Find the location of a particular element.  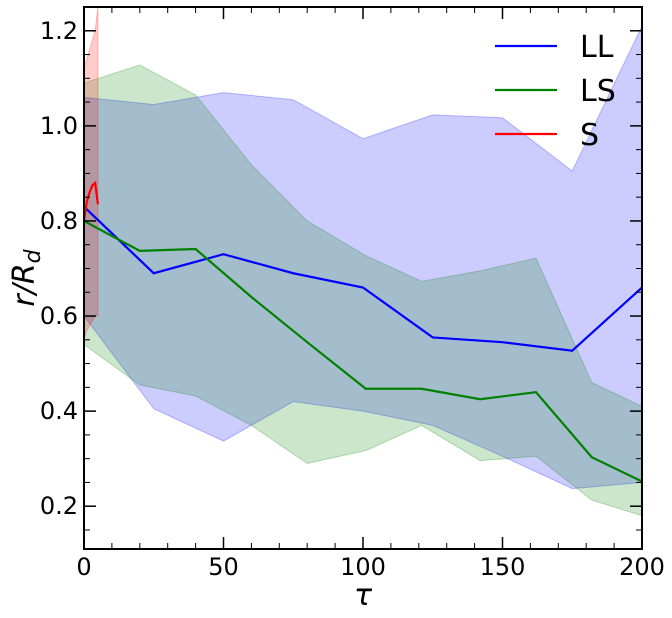

line-s is located at coordinates (92, 201).